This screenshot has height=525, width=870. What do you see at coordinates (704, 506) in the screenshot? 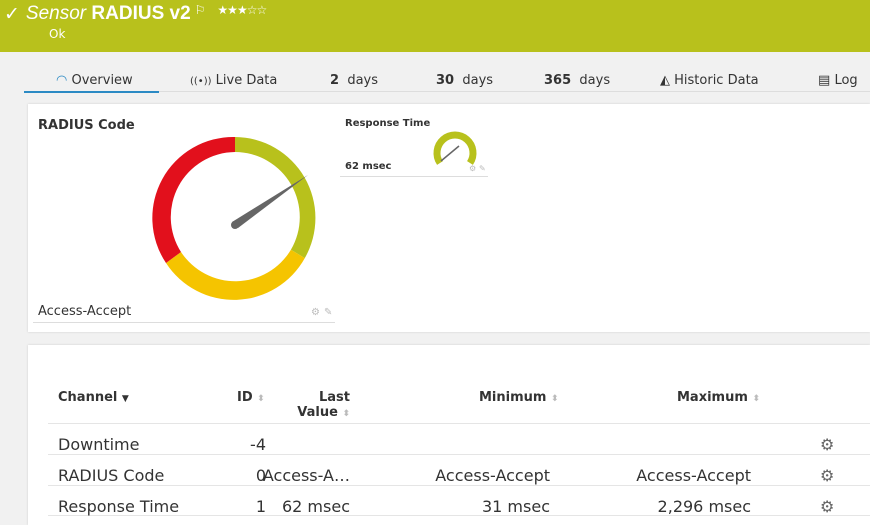
I see `cell-maximum: 2,296 msec` at bounding box center [704, 506].